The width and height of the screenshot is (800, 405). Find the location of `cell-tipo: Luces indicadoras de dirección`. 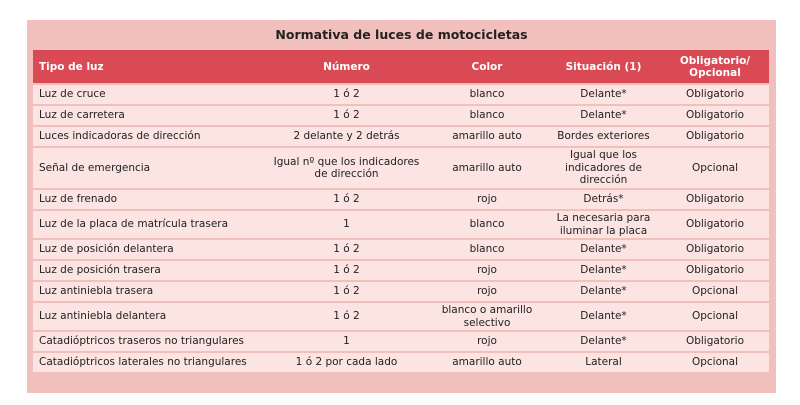

cell-tipo: Luces indicadoras de dirección is located at coordinates (149, 136).